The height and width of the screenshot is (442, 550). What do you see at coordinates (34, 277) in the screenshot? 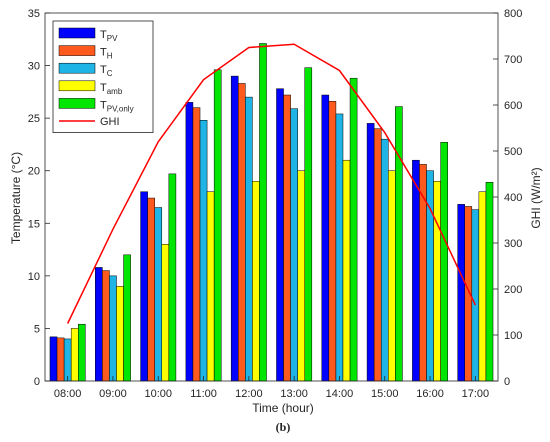
I see `y-tick-label: 10` at bounding box center [34, 277].